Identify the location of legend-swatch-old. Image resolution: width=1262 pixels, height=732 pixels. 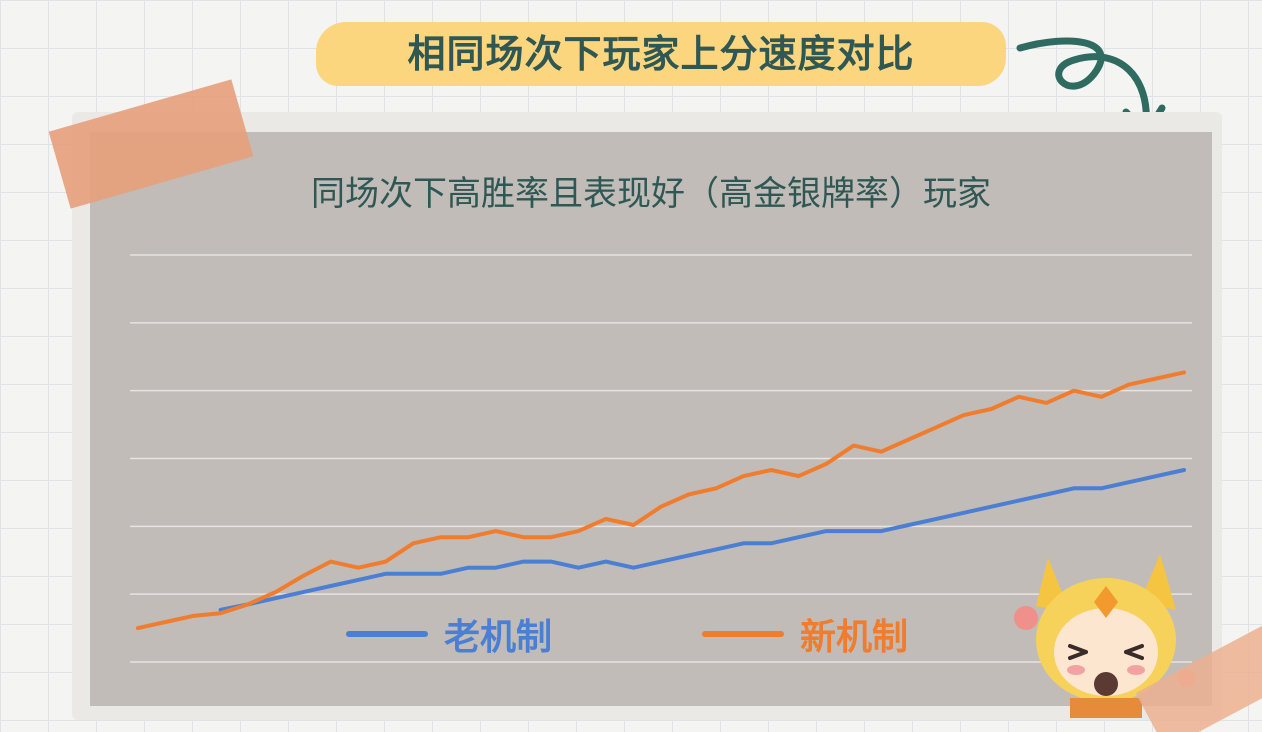
(387, 634).